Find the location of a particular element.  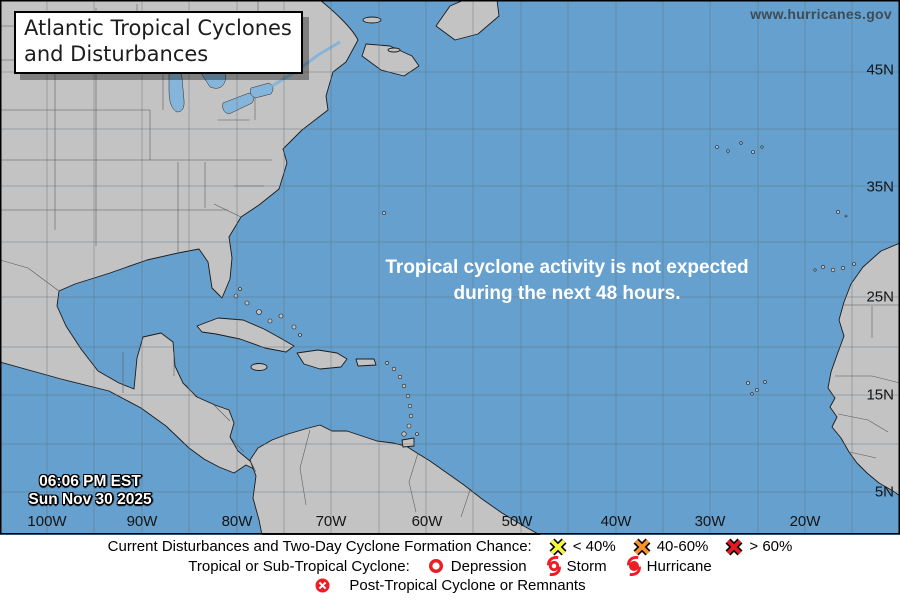

post-tropical-label: Post-Tropical Cyclone or Remnants is located at coordinates (467, 586).